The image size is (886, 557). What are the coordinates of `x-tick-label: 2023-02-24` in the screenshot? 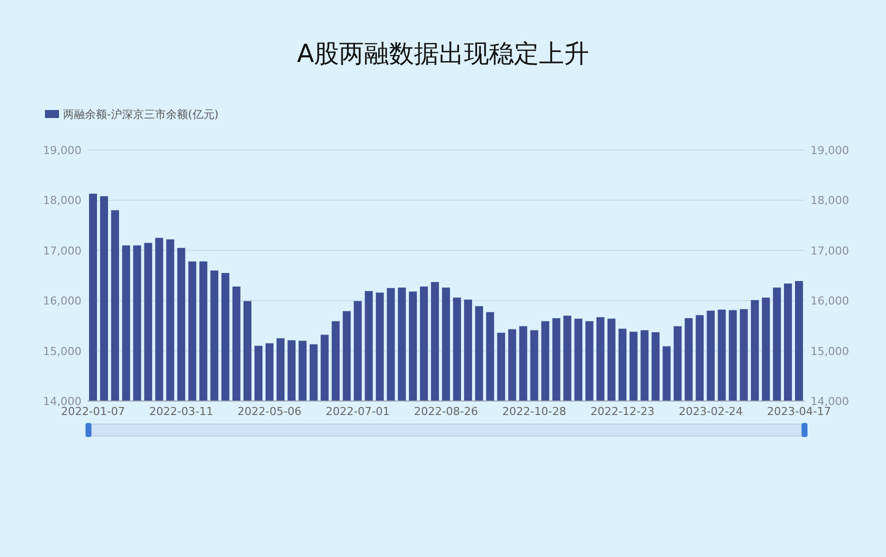 It's located at (710, 411).